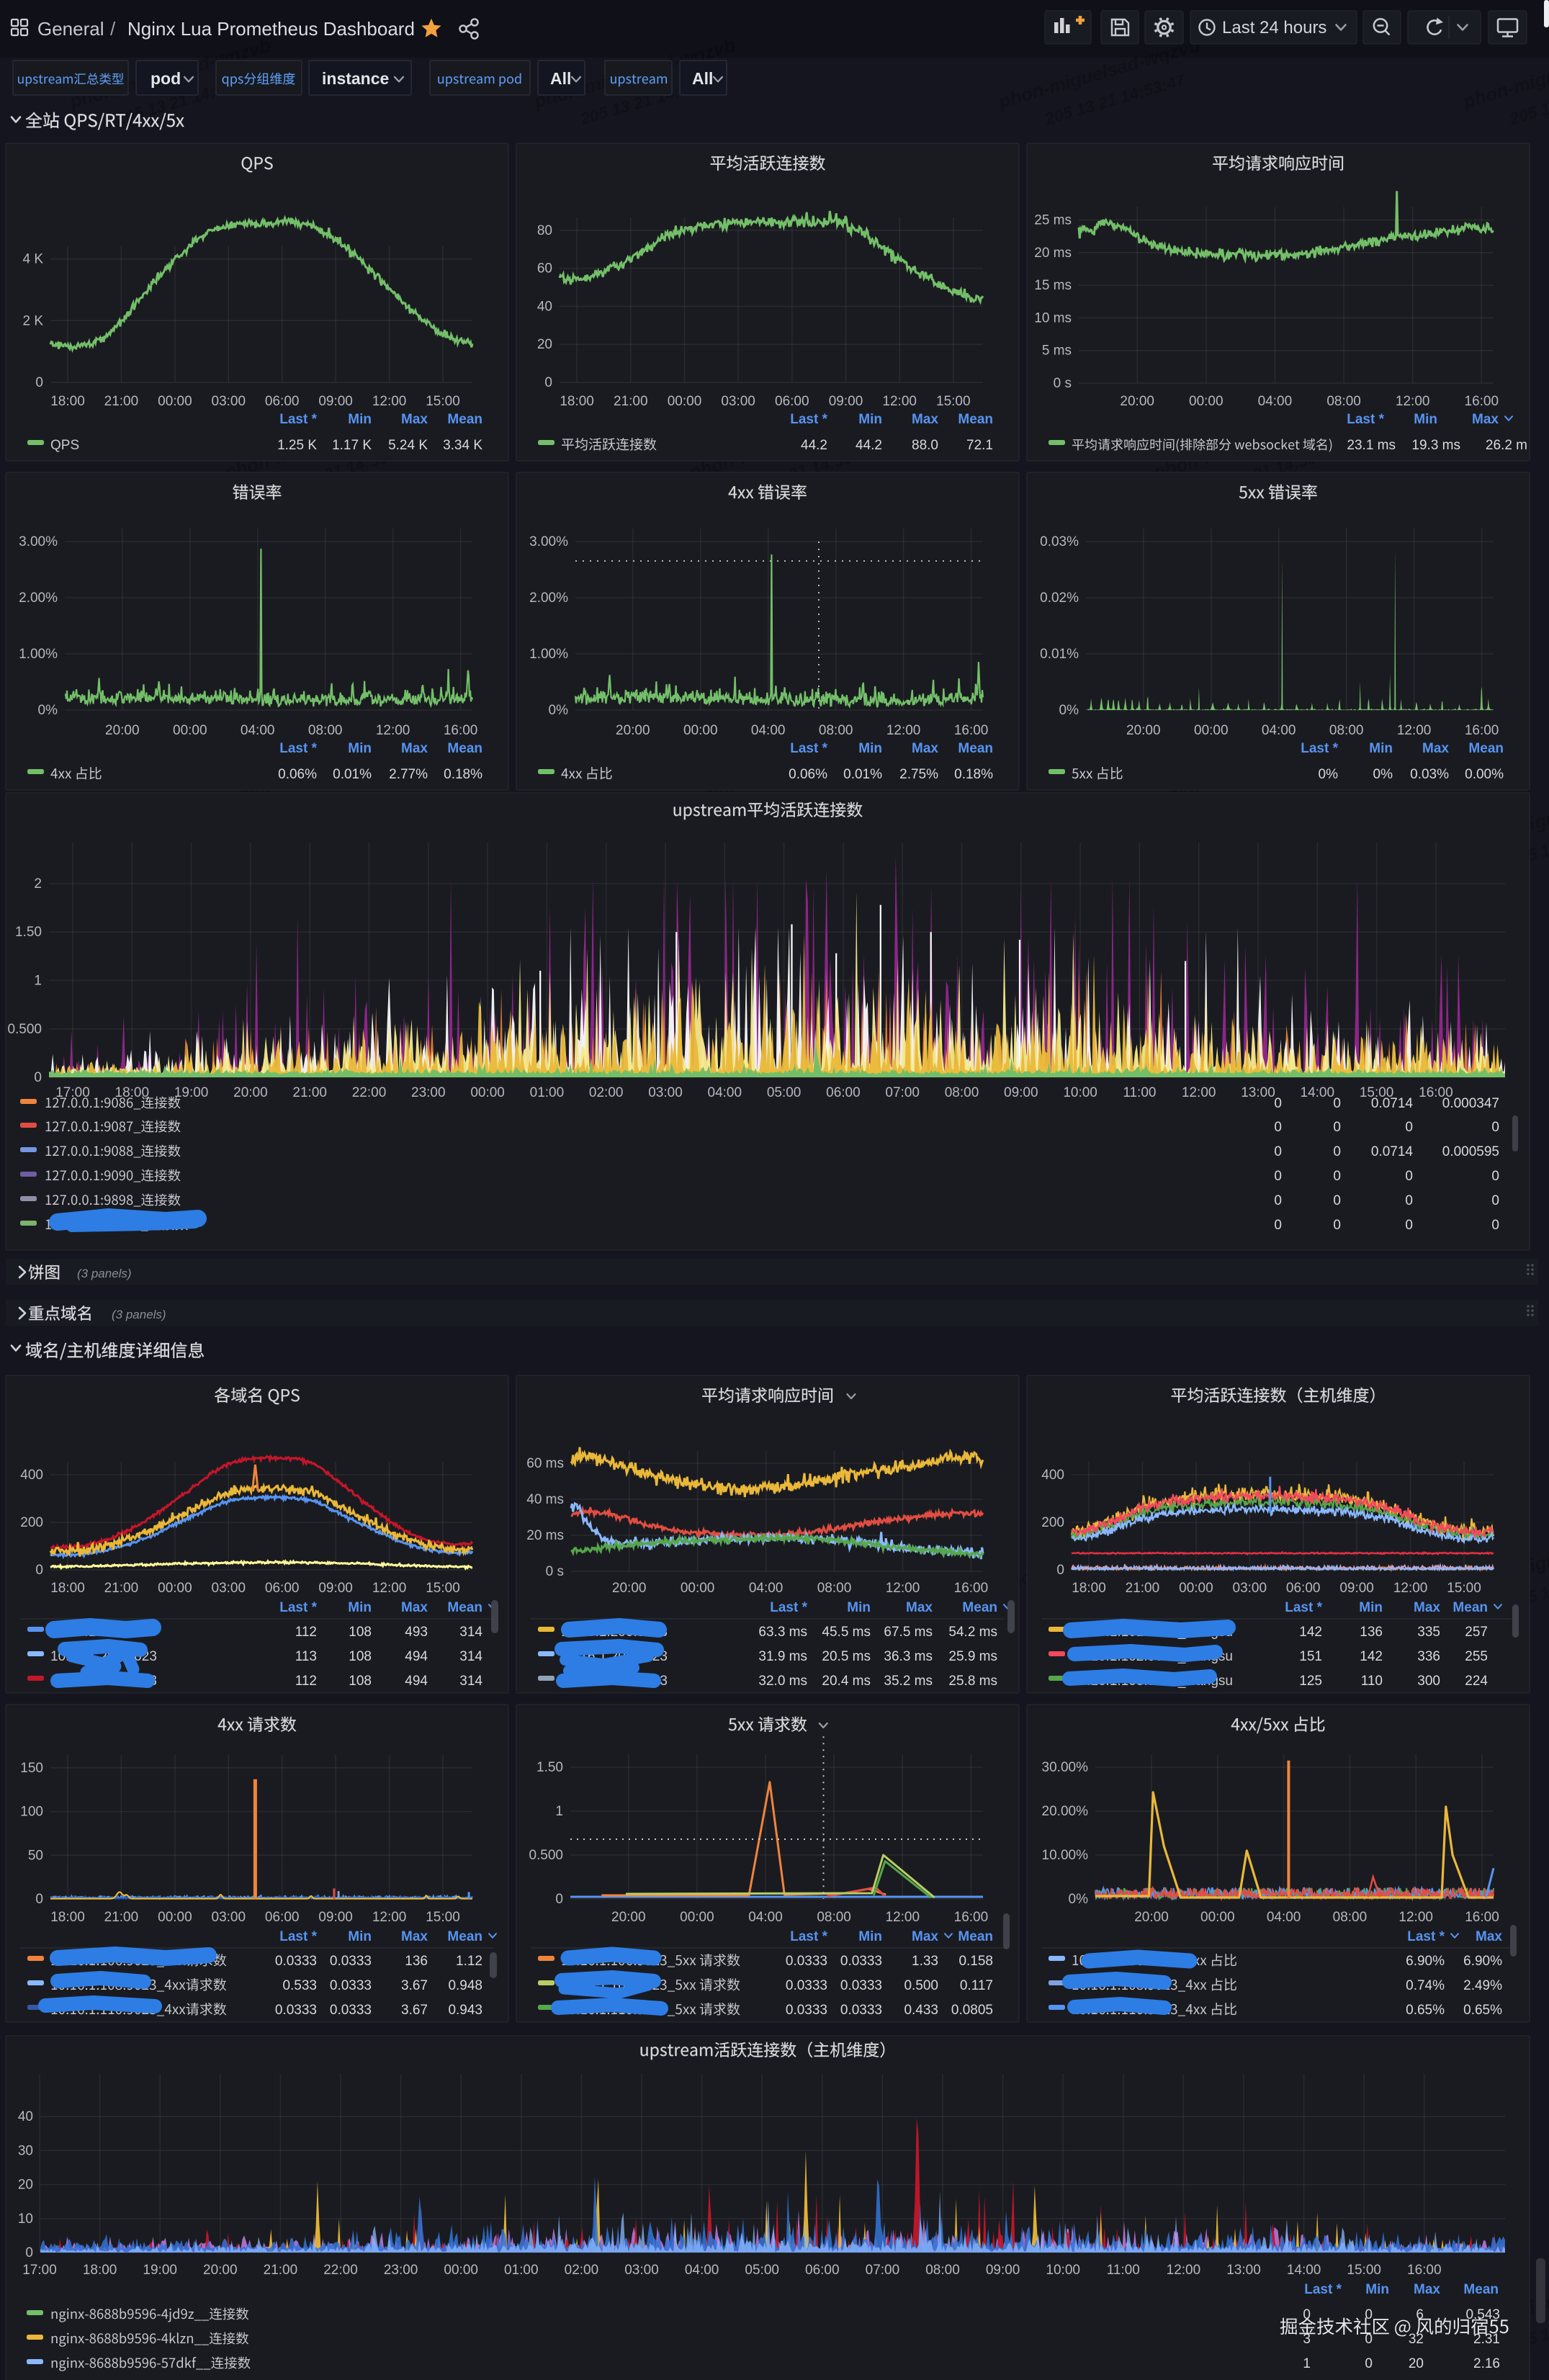 This screenshot has width=1549, height=2380. Describe the element at coordinates (470, 1632) in the screenshot. I see `svg-text: 314` at that location.